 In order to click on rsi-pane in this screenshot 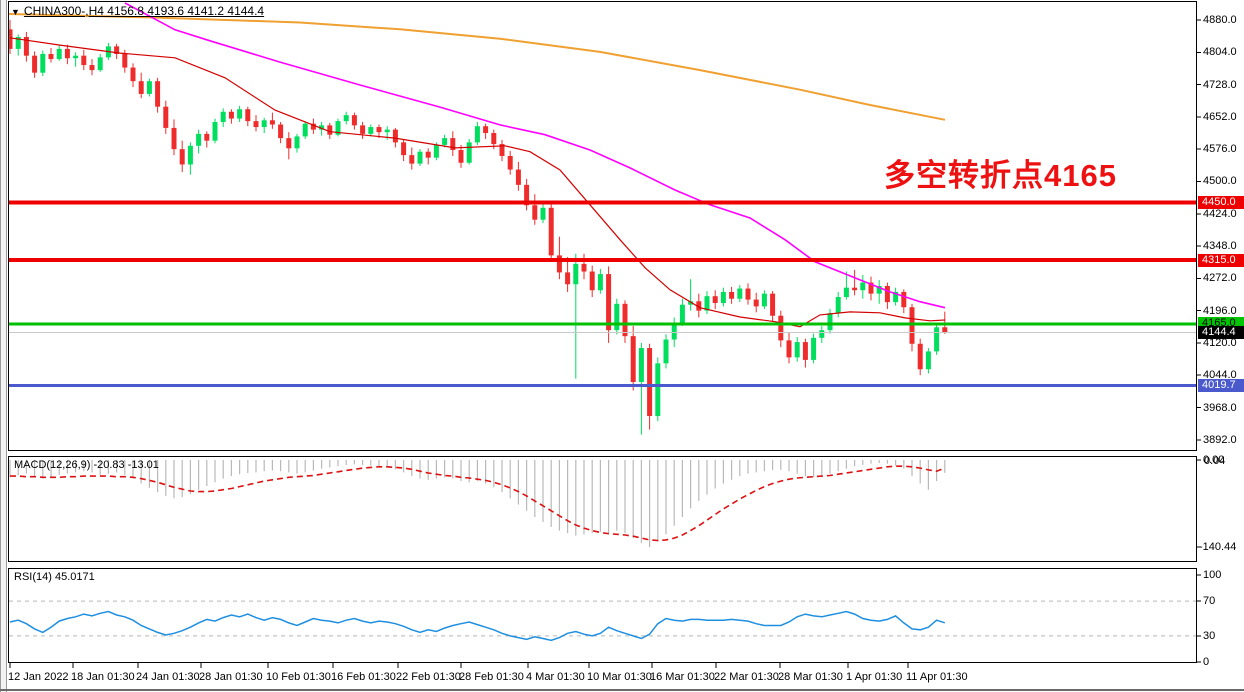, I will do `click(602, 615)`.